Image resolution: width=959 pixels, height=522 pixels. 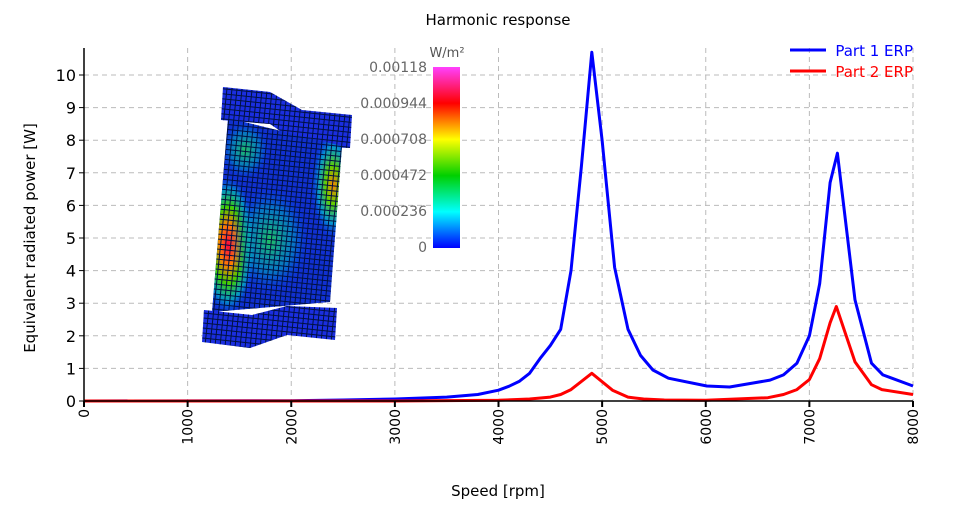 I want to click on x-tick-label: 4000, so click(x=500, y=427).